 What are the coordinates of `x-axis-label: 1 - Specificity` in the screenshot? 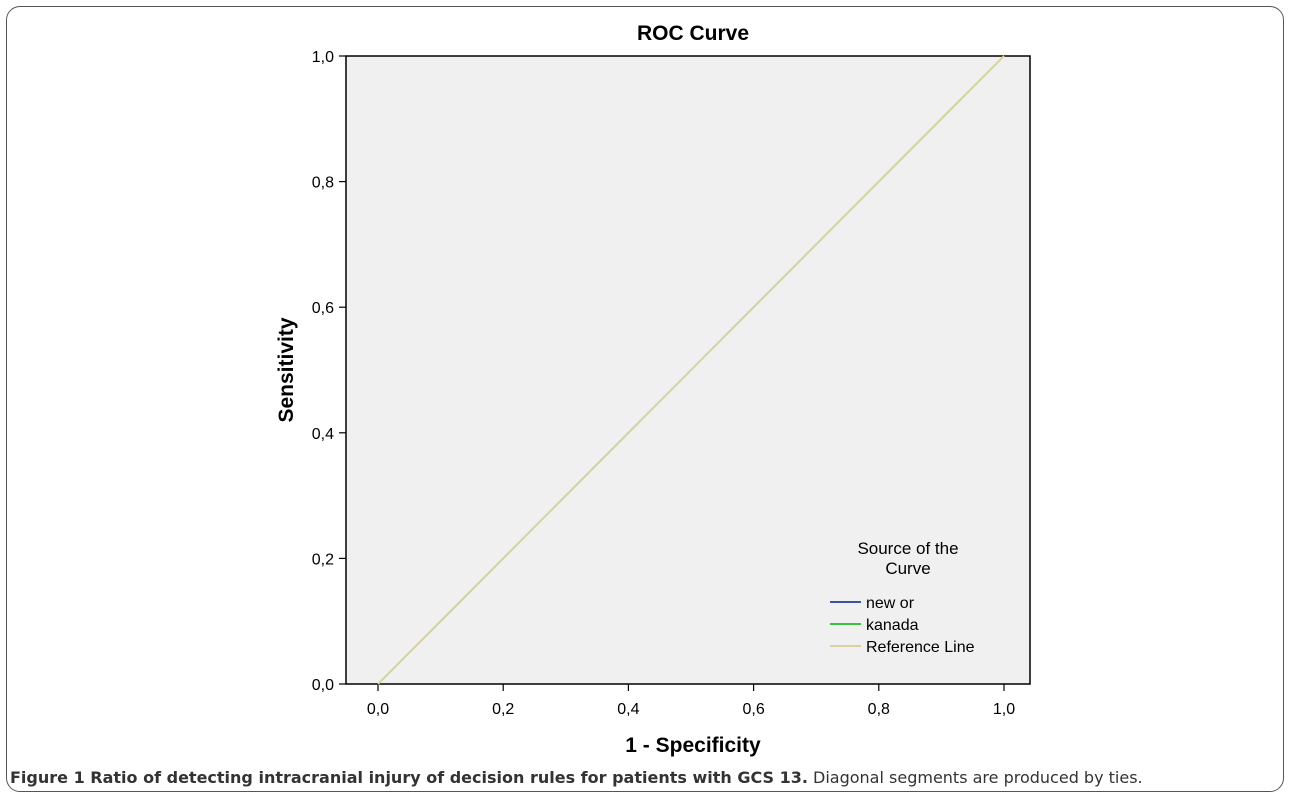 It's located at (693, 745).